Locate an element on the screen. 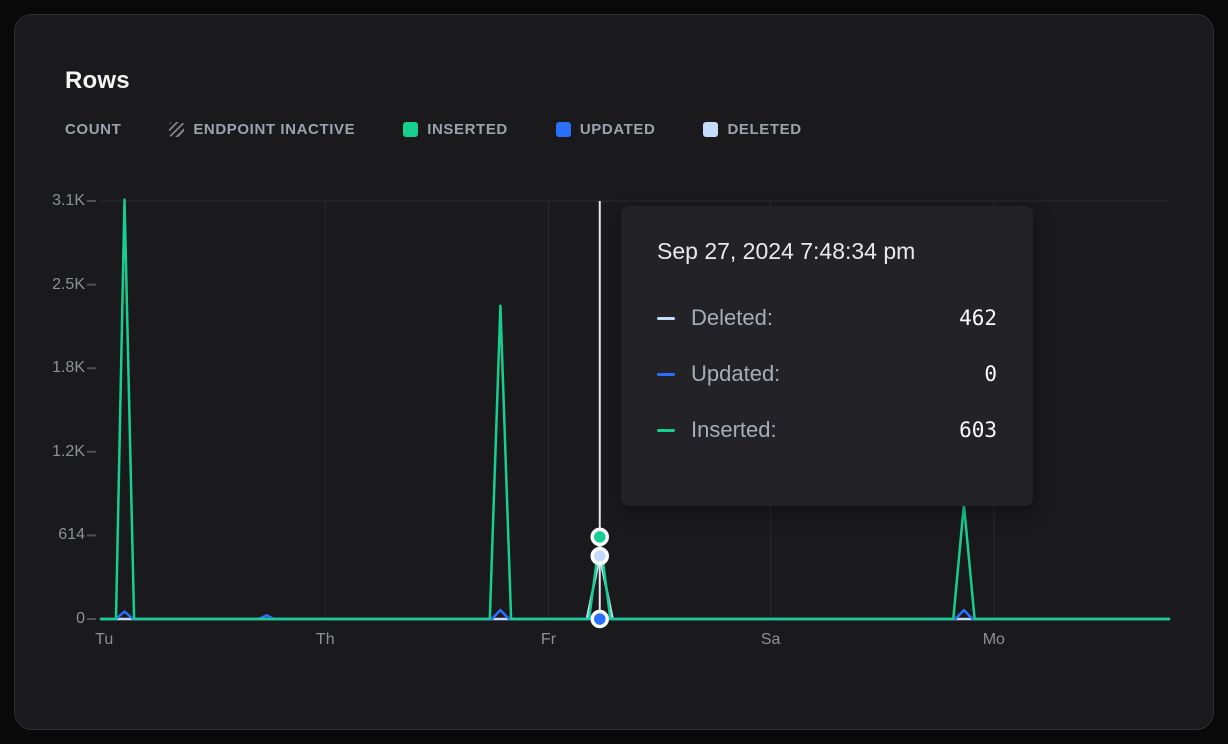 This screenshot has width=1228, height=744. legend-item-label: DELETED is located at coordinates (764, 129).